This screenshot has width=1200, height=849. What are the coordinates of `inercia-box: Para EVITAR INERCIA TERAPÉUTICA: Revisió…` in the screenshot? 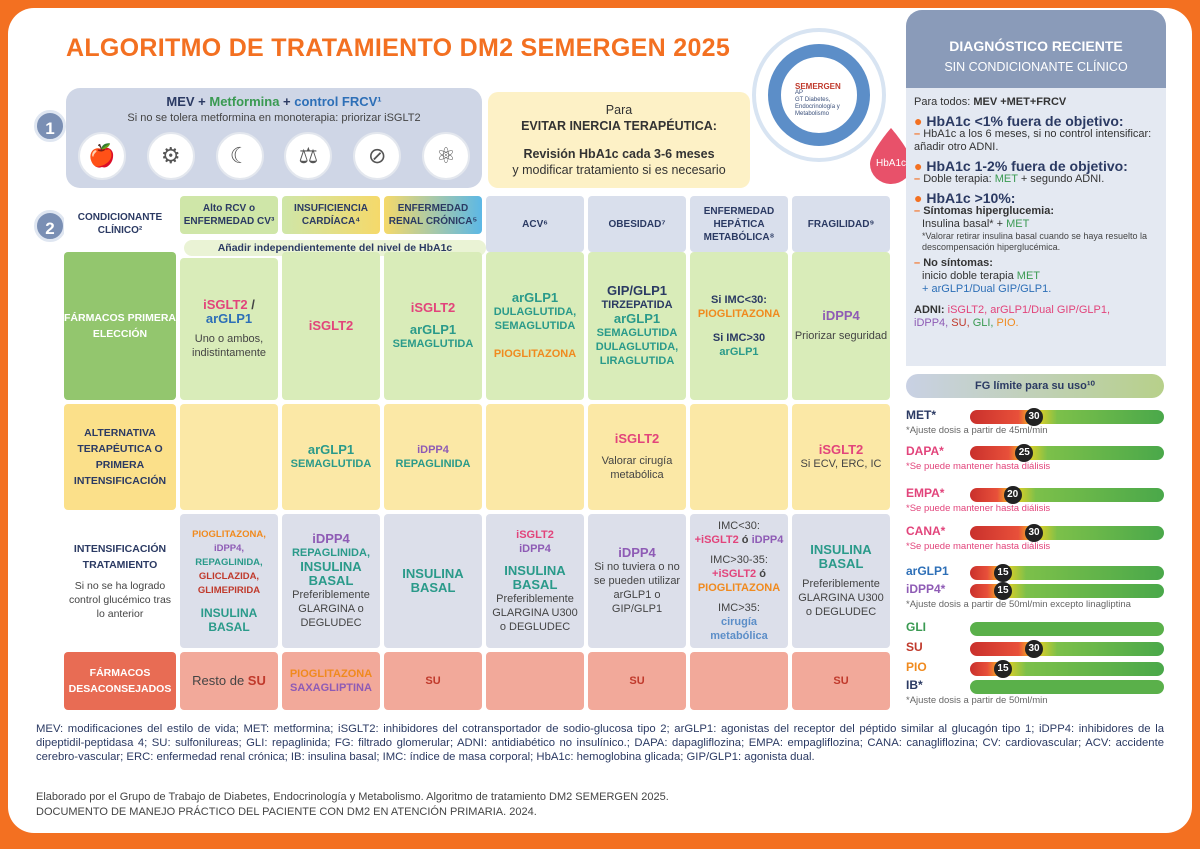 It's located at (619, 140).